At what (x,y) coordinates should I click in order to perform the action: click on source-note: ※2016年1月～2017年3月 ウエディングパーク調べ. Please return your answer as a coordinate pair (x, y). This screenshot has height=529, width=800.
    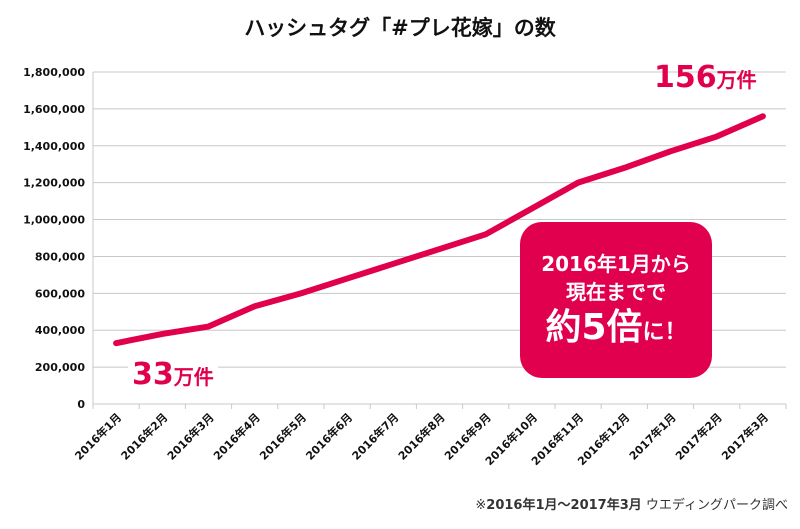
    Looking at the image, I should click on (631, 503).